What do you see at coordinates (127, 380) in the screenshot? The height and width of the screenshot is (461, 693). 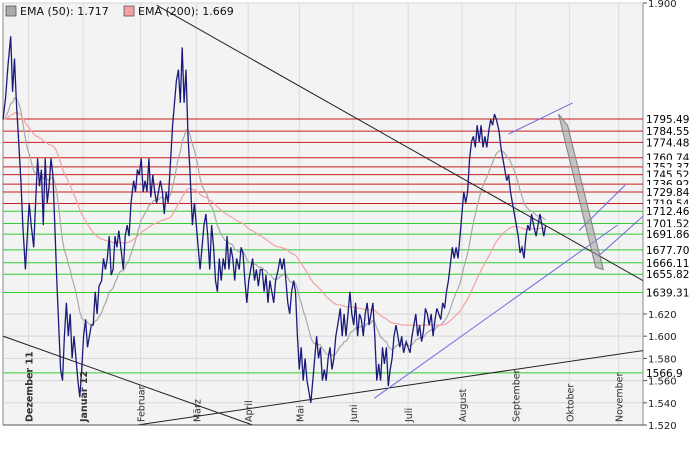 I see `trendline-lower-left` at bounding box center [127, 380].